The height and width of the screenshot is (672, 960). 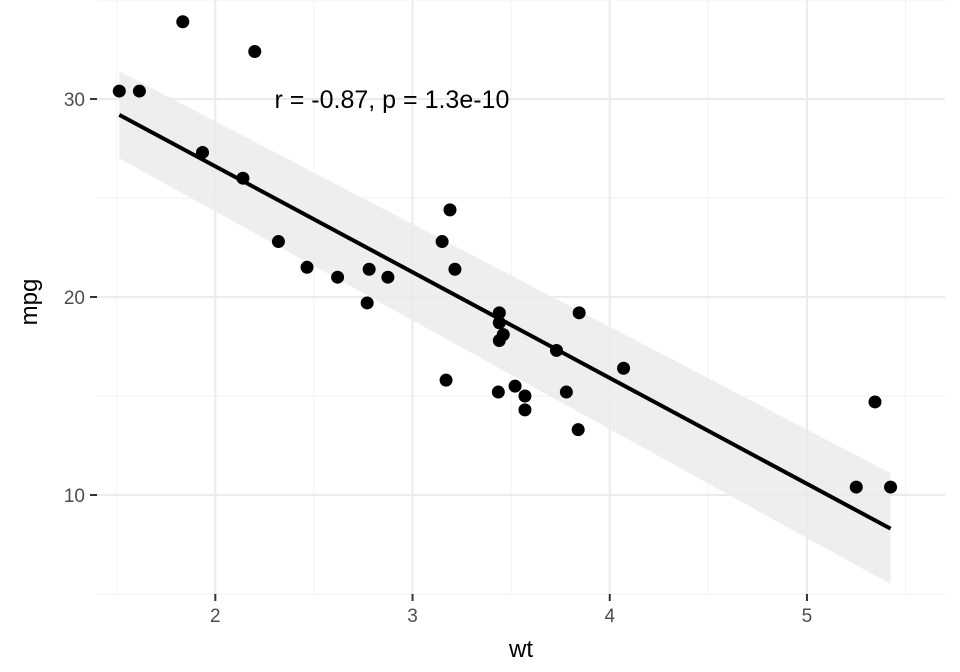 What do you see at coordinates (412, 616) in the screenshot?
I see `x-tick-label: 3` at bounding box center [412, 616].